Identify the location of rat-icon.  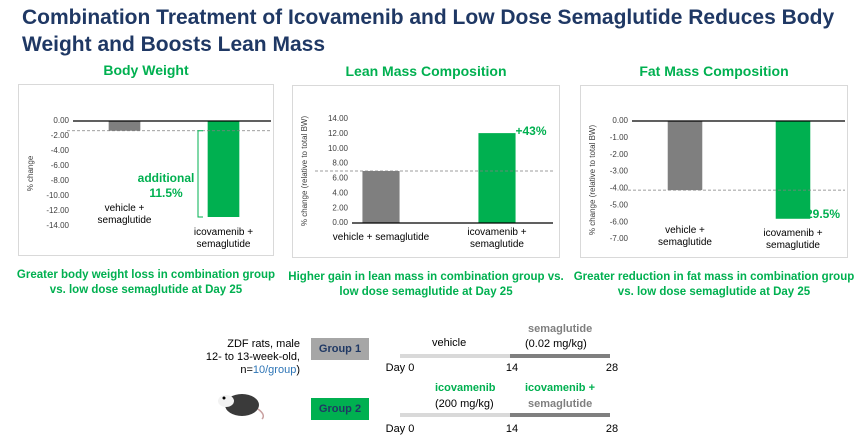
(241, 407).